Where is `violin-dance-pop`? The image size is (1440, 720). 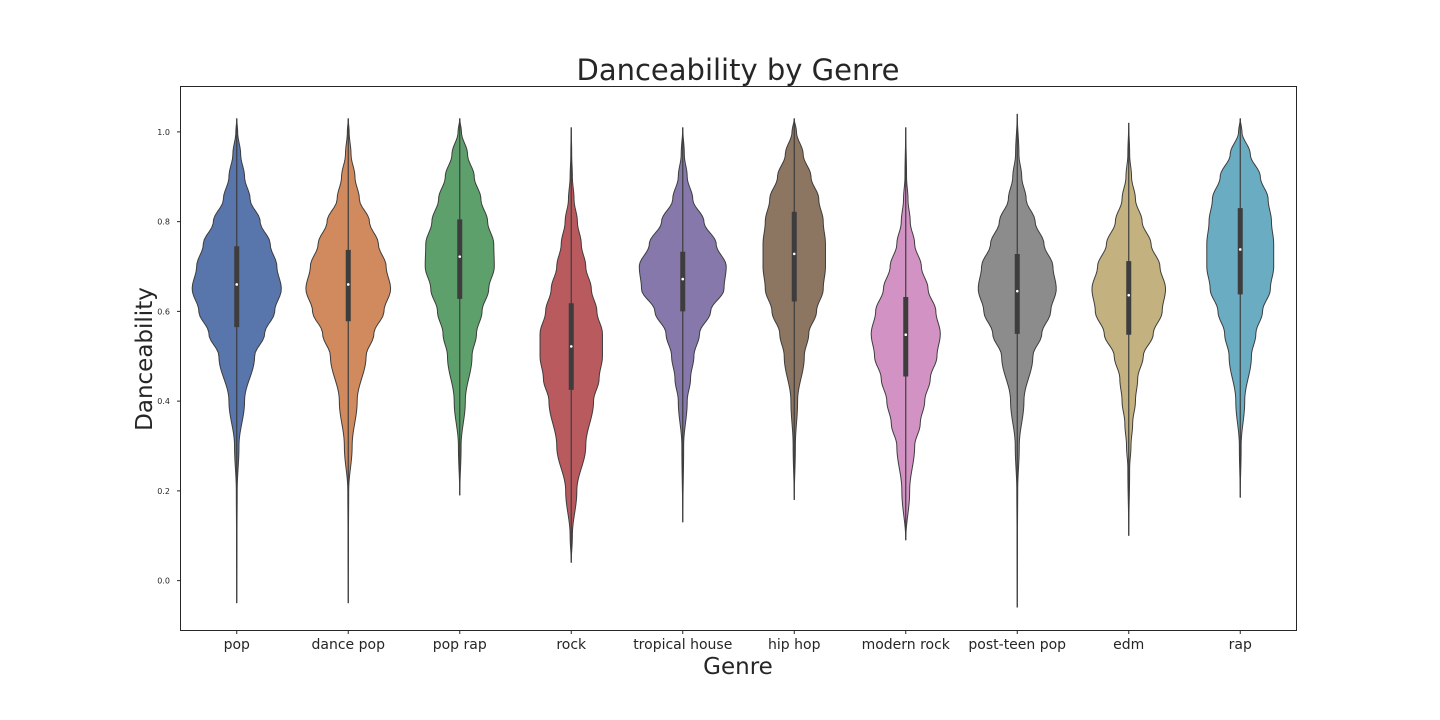 violin-dance-pop is located at coordinates (348, 361).